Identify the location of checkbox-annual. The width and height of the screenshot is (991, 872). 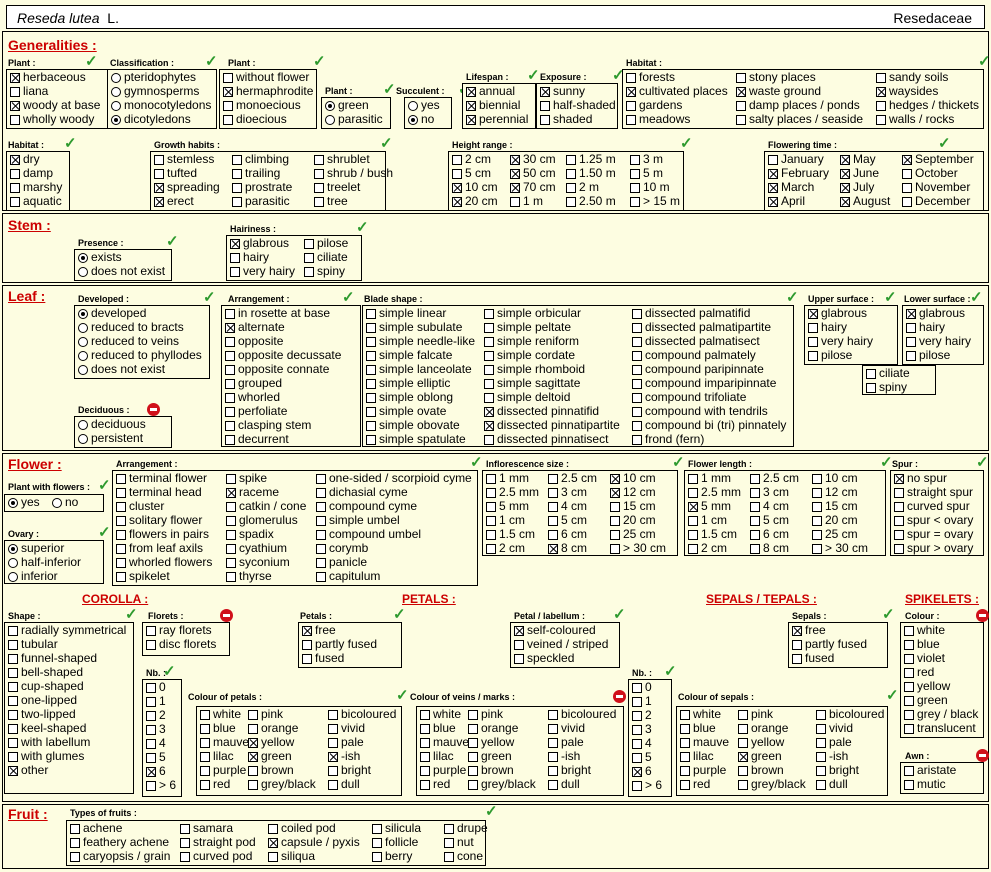
(471, 91).